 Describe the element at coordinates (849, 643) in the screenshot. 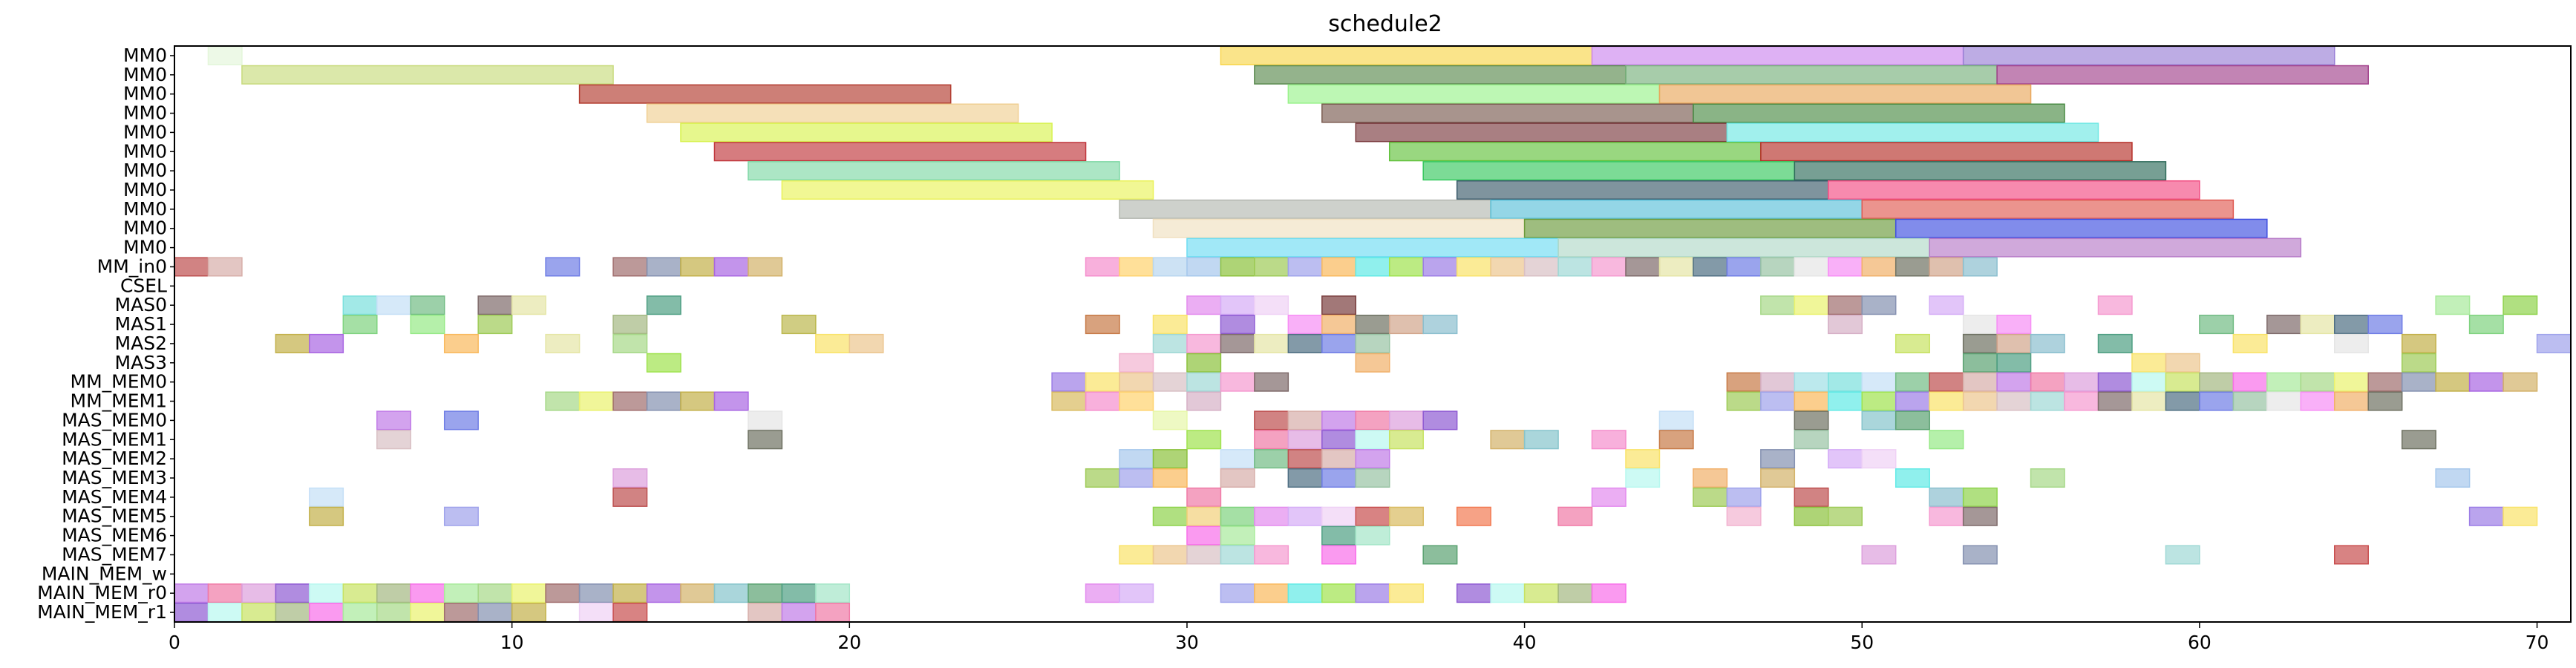

I see `x-tick-label: 20` at that location.